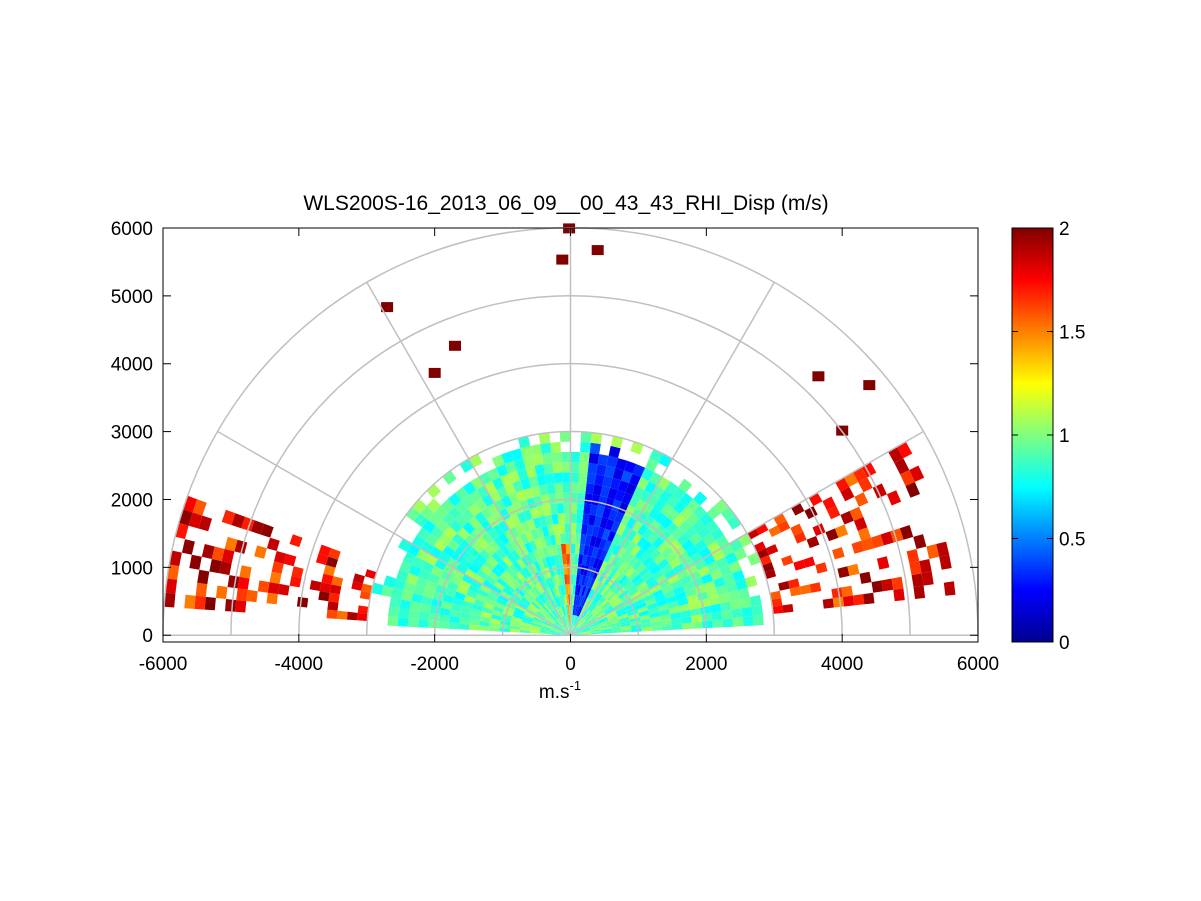 This screenshot has height=901, width=1201. What do you see at coordinates (1064, 643) in the screenshot?
I see `colorbar-tick-label: 0` at bounding box center [1064, 643].